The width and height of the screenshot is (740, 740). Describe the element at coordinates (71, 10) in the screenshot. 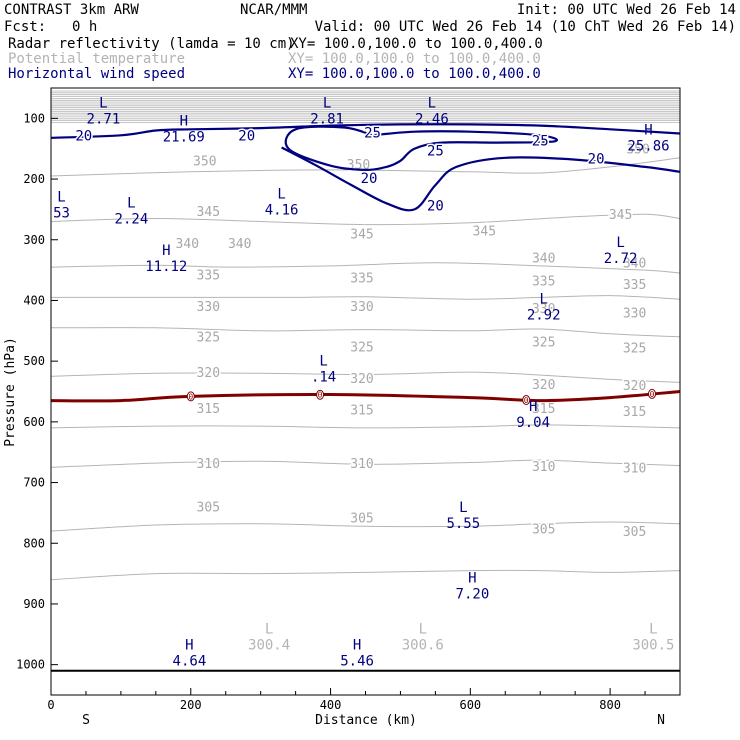

I see `chart-title: CONTRAST 3km ARW` at that location.